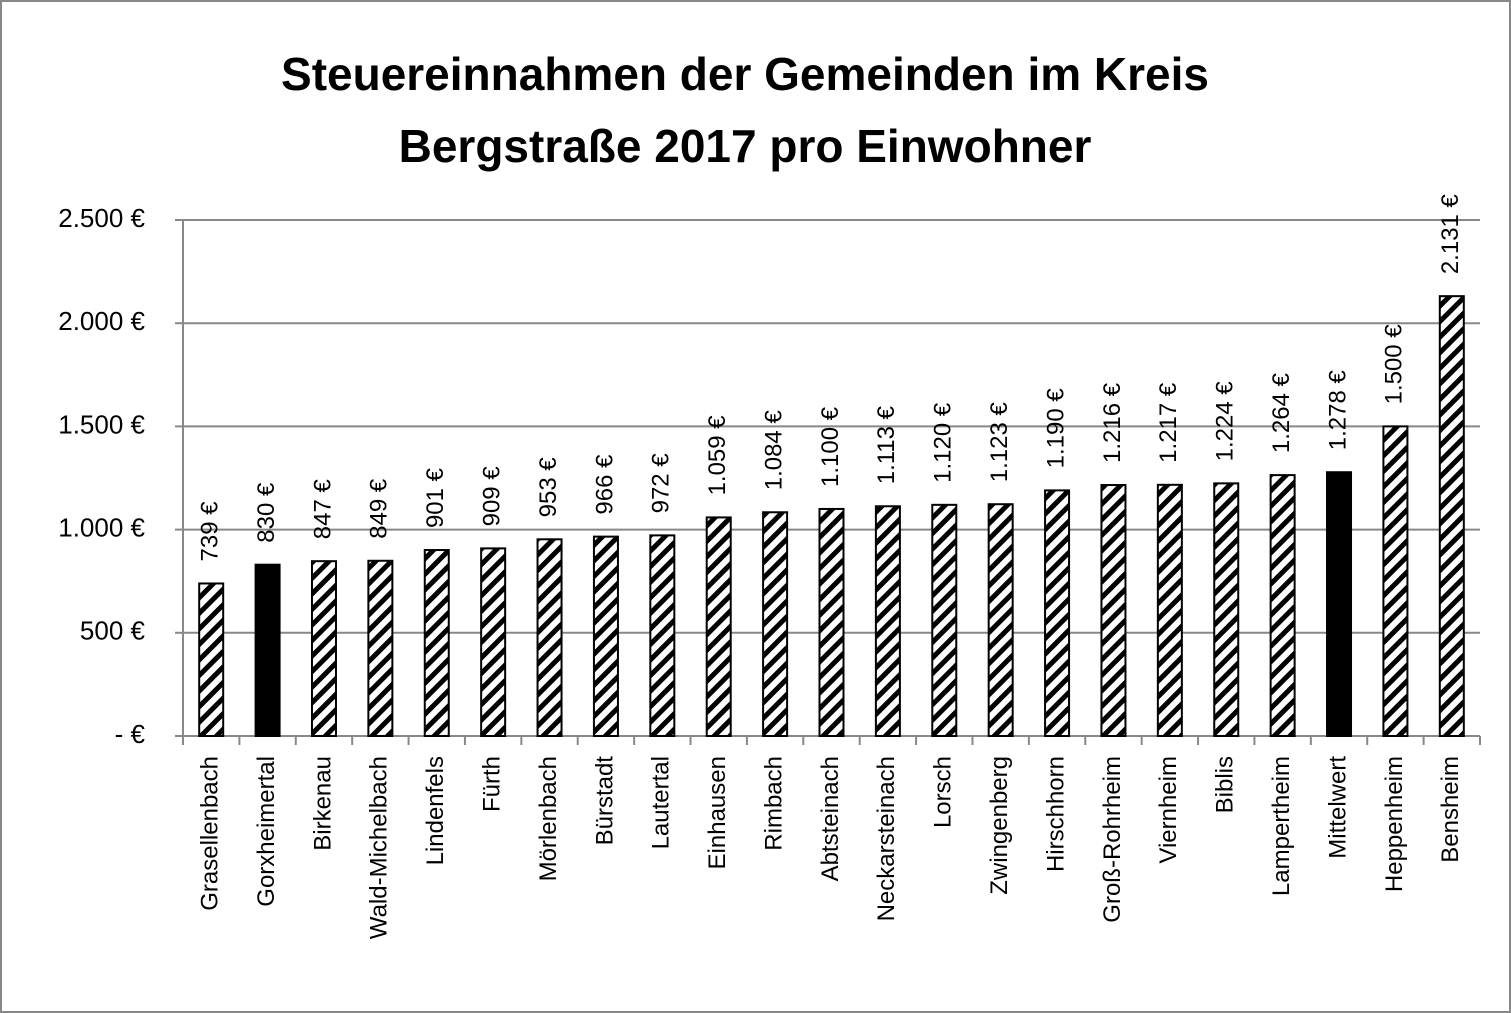  Describe the element at coordinates (491, 496) in the screenshot. I see `value-label: 909 €` at that location.